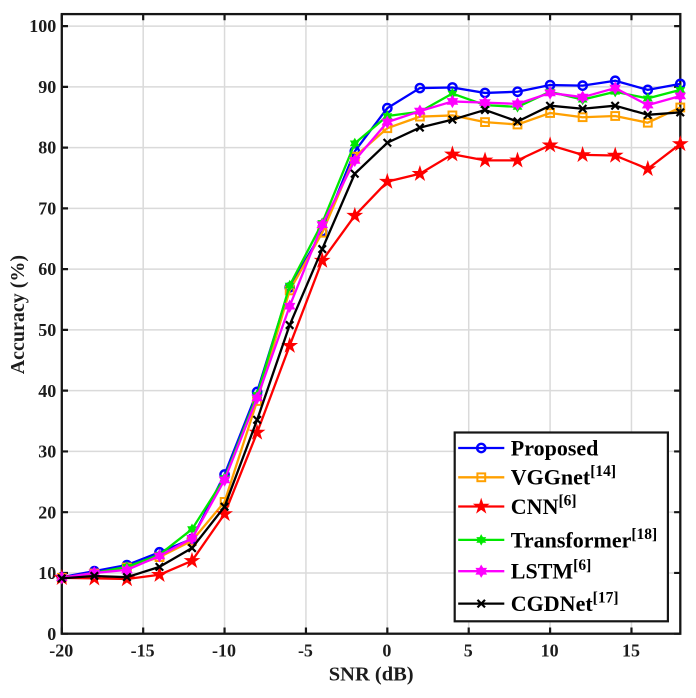  What do you see at coordinates (47, 209) in the screenshot?
I see `svg-text: 70` at bounding box center [47, 209].